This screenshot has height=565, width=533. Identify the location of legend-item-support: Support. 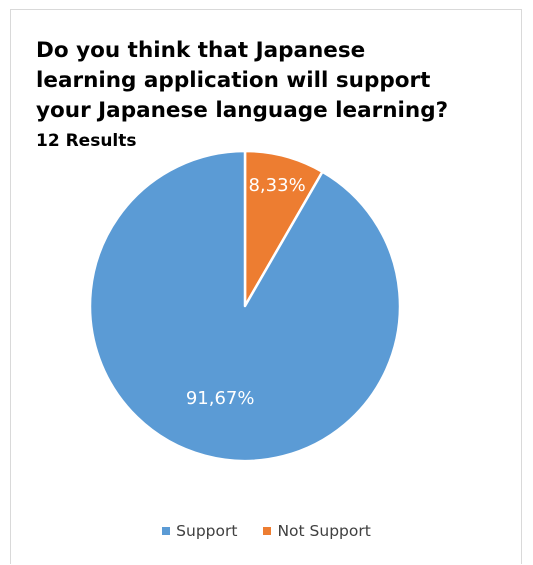
(199, 531).